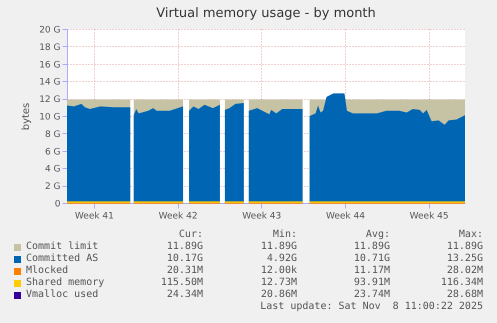  What do you see at coordinates (372, 271) in the screenshot?
I see `text: 11.17M` at bounding box center [372, 271].